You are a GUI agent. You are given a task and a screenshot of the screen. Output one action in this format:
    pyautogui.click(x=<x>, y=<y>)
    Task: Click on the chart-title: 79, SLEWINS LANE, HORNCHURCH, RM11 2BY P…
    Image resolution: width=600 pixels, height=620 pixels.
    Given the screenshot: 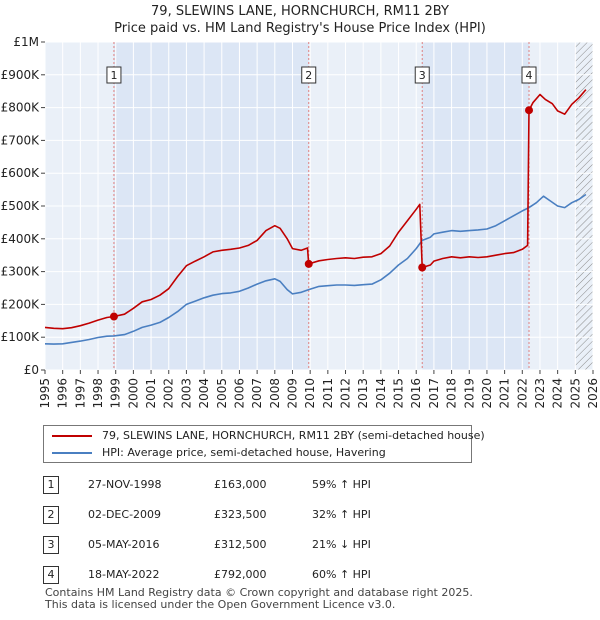 What is the action you would take?
    pyautogui.click(x=300, y=20)
    